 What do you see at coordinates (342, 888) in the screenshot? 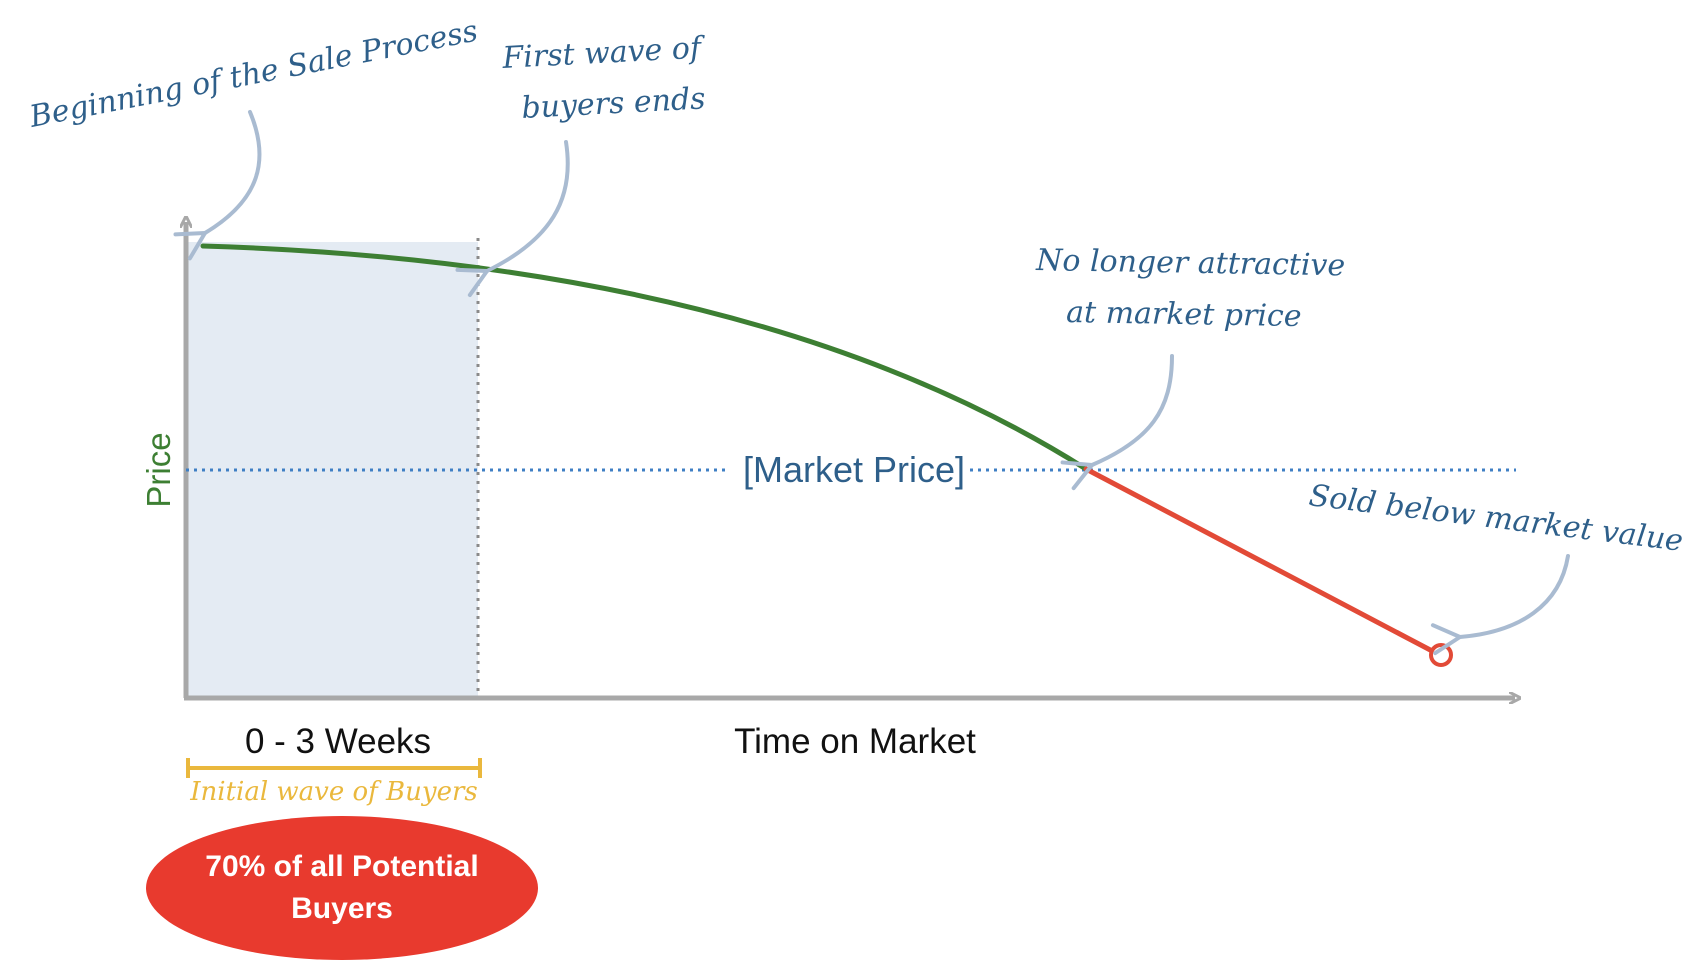
I see `potential-buyers-bubble` at bounding box center [342, 888].